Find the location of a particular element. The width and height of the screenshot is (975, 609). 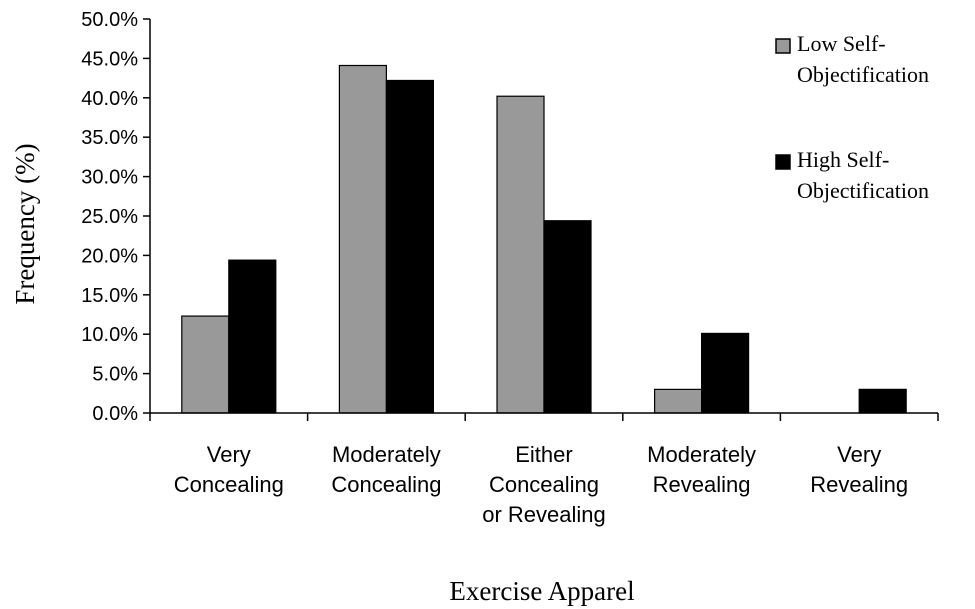

x-category-label: Moderately Concealing is located at coordinates (386, 469).